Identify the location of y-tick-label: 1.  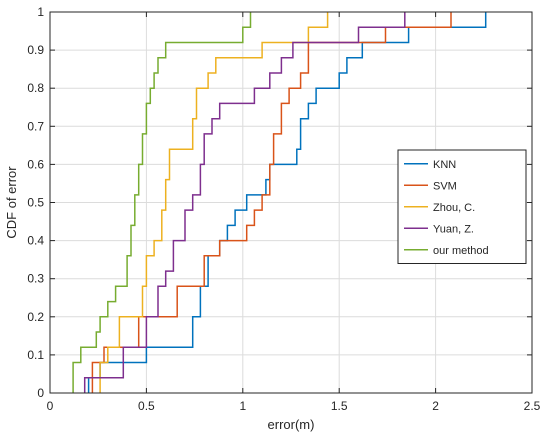
(40, 12).